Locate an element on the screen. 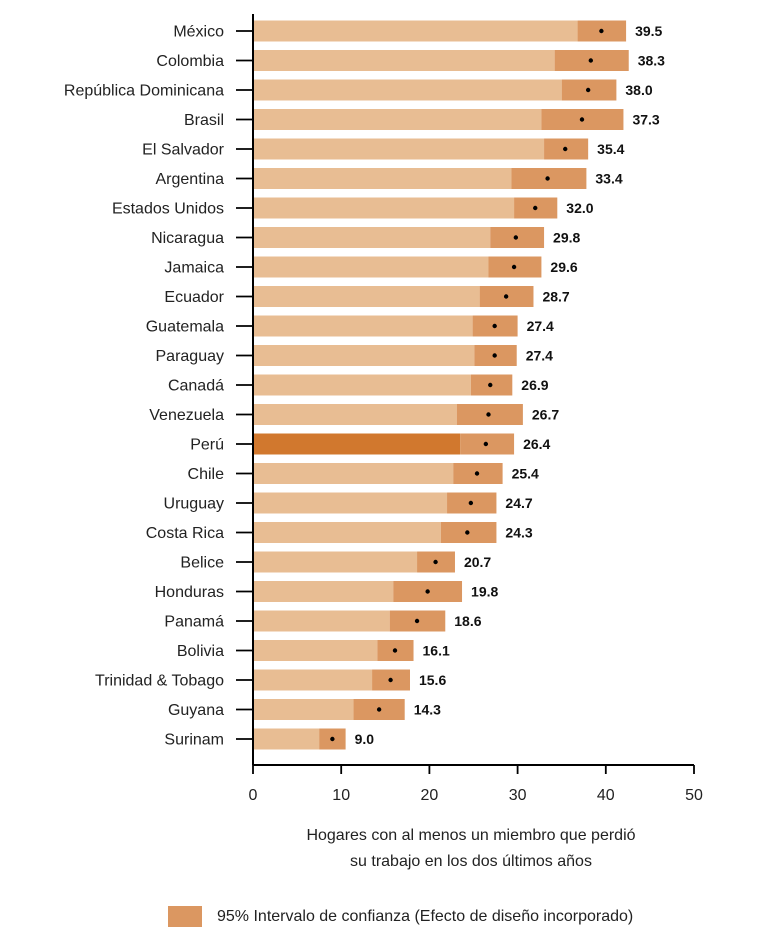 Image resolution: width=780 pixels, height=927 pixels. category-label-14: Perú is located at coordinates (207, 445).